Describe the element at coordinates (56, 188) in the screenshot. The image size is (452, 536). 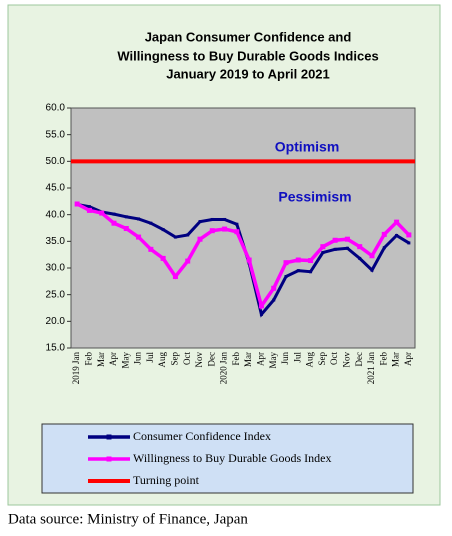
I see `y-tick-label: 45.0` at that location.